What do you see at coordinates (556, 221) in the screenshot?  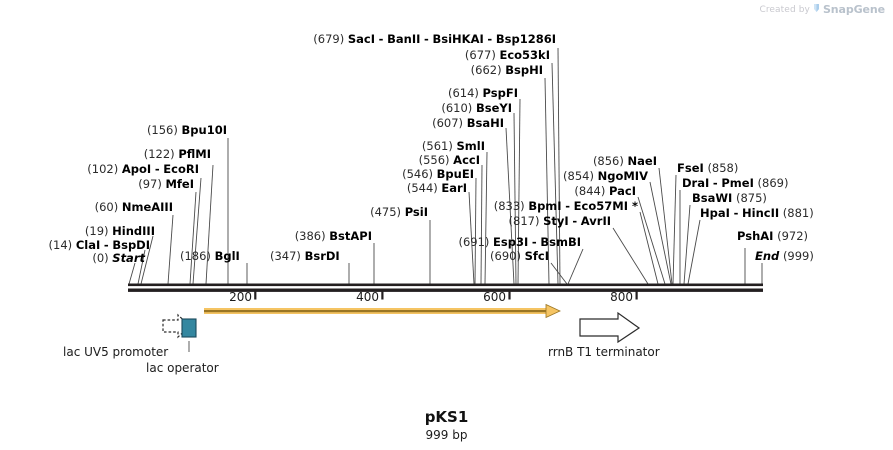 I see `site-name: StyI` at bounding box center [556, 221].